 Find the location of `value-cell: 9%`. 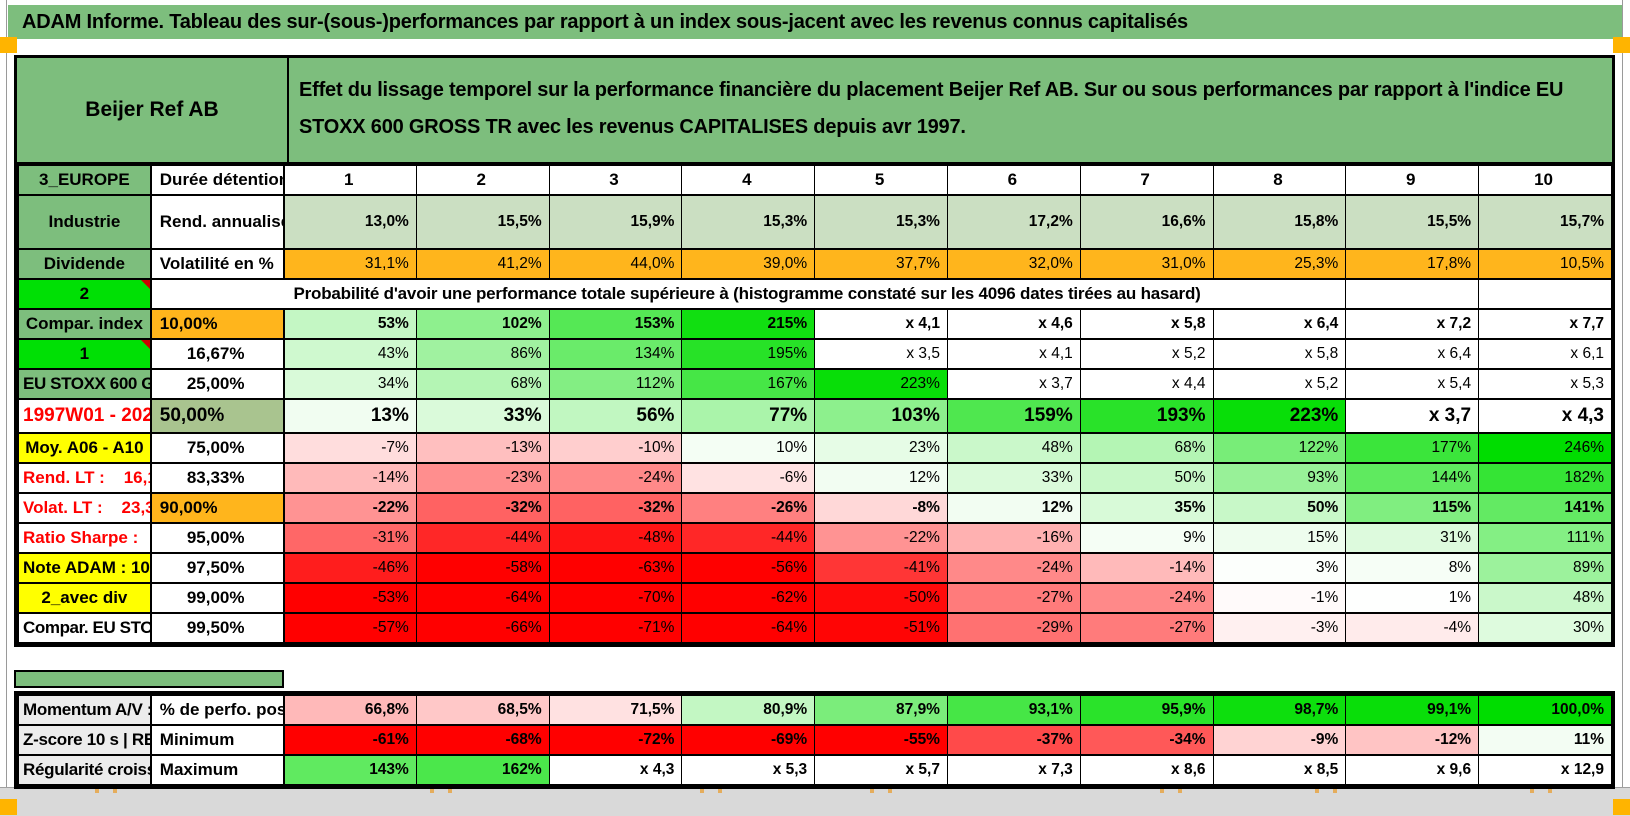

value-cell: 9% is located at coordinates (1146, 538).